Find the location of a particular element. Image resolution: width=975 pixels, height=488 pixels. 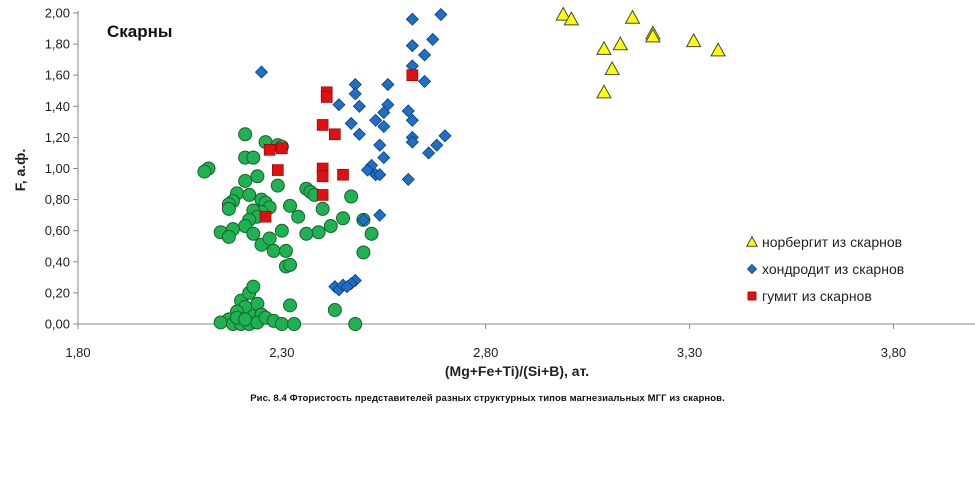

x-axis-title: (Mg+Fe+Ti)/(Si+B), ат. is located at coordinates (517, 371).